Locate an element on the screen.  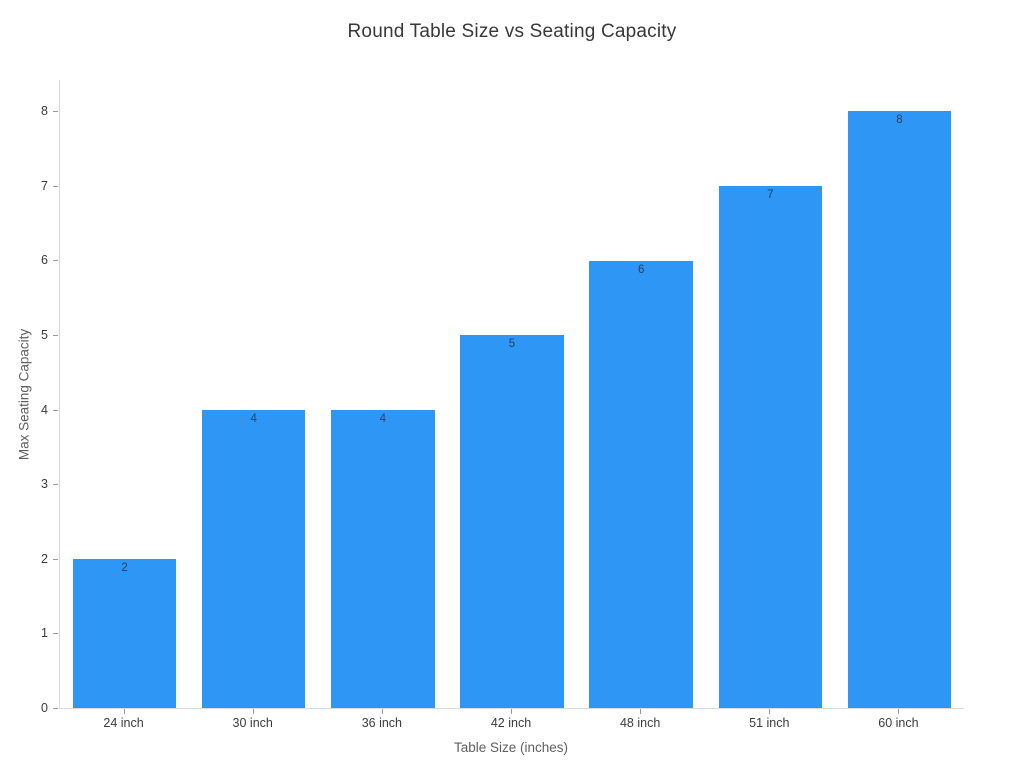
x-tick-label: 36 inch is located at coordinates (381, 723).